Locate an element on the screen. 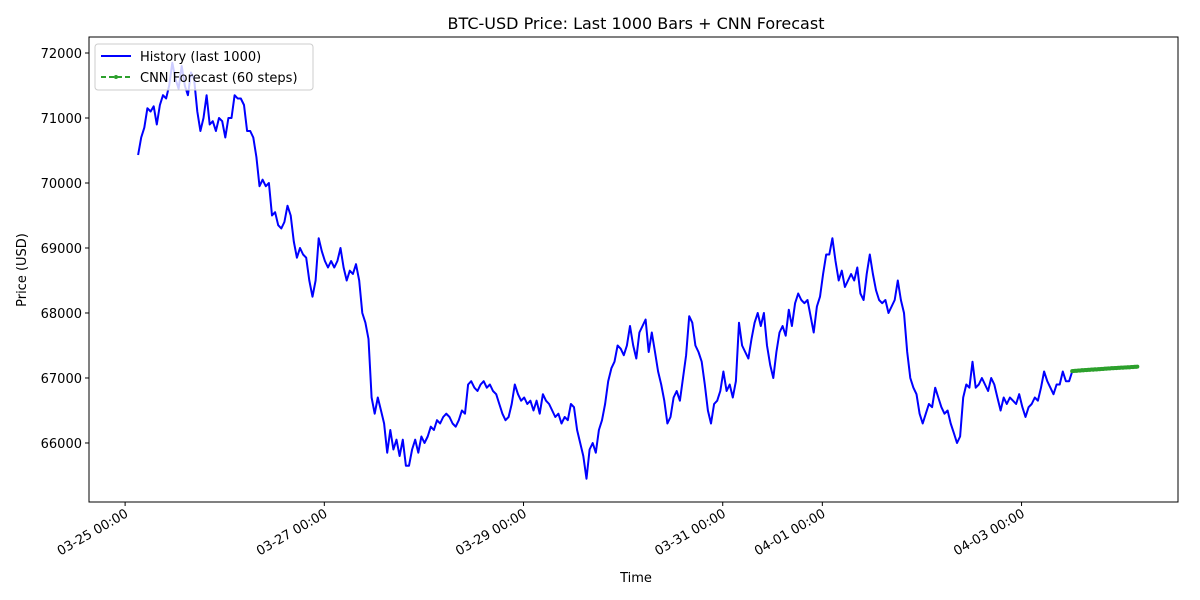 The image size is (1200, 600). legend-history-label: History (last 1000) is located at coordinates (200, 57).